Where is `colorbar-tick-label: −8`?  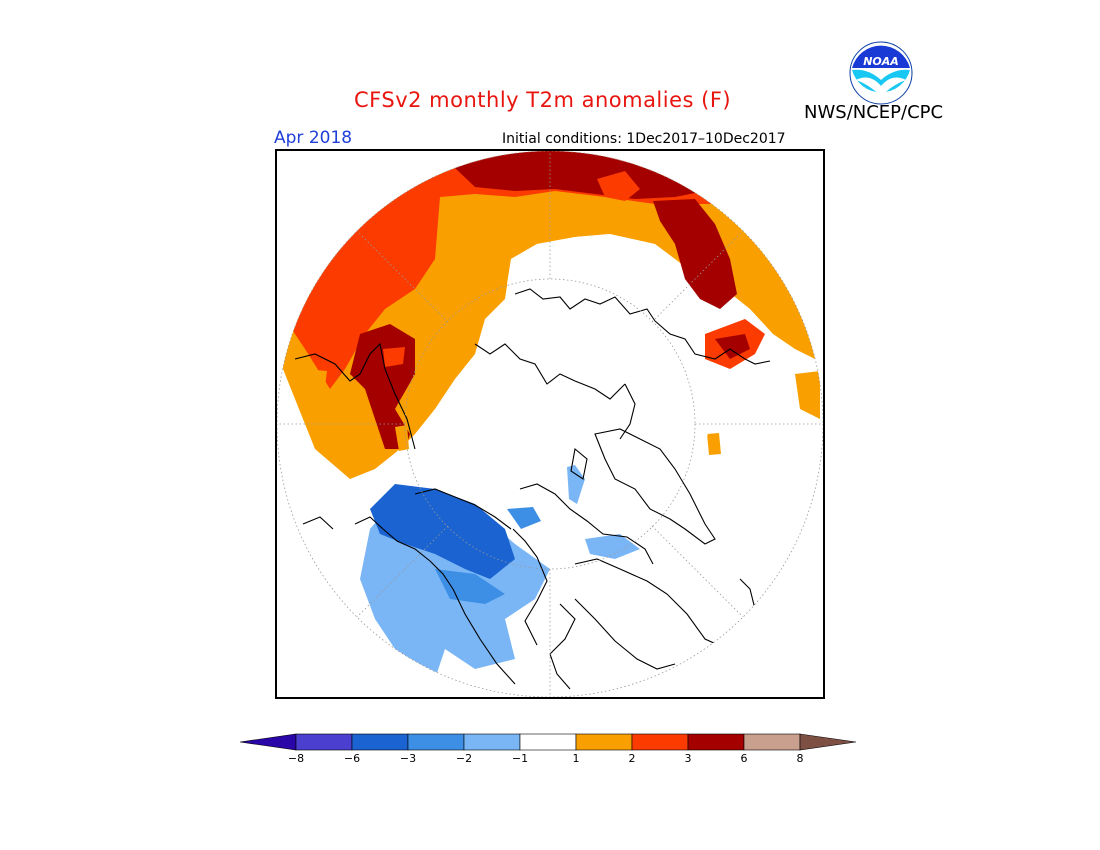
colorbar-tick-label: −8 is located at coordinates (296, 758).